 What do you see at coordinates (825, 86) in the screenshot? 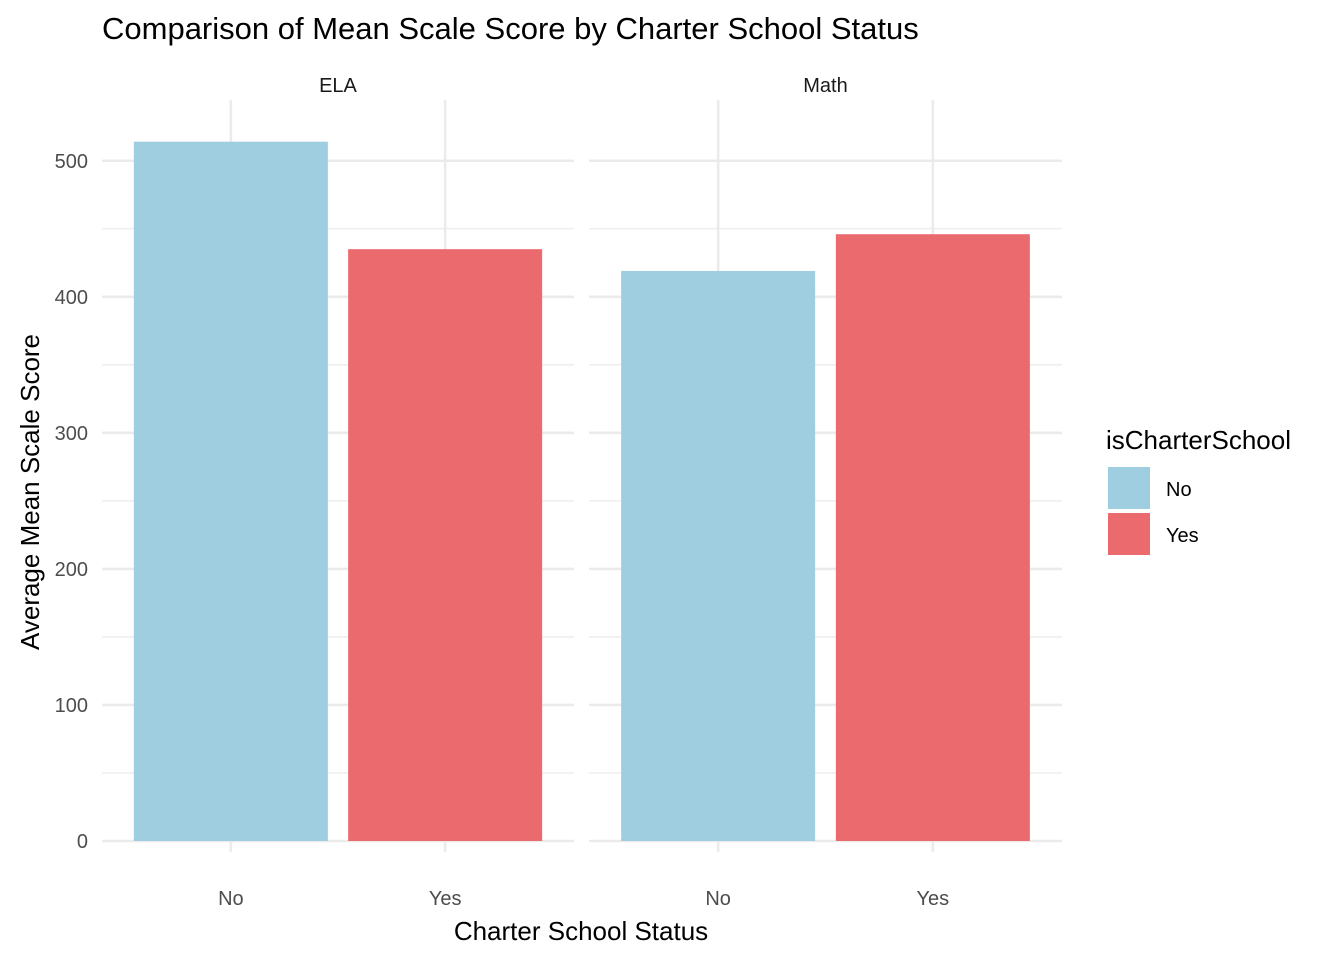
I see `facet-label: Math` at bounding box center [825, 86].